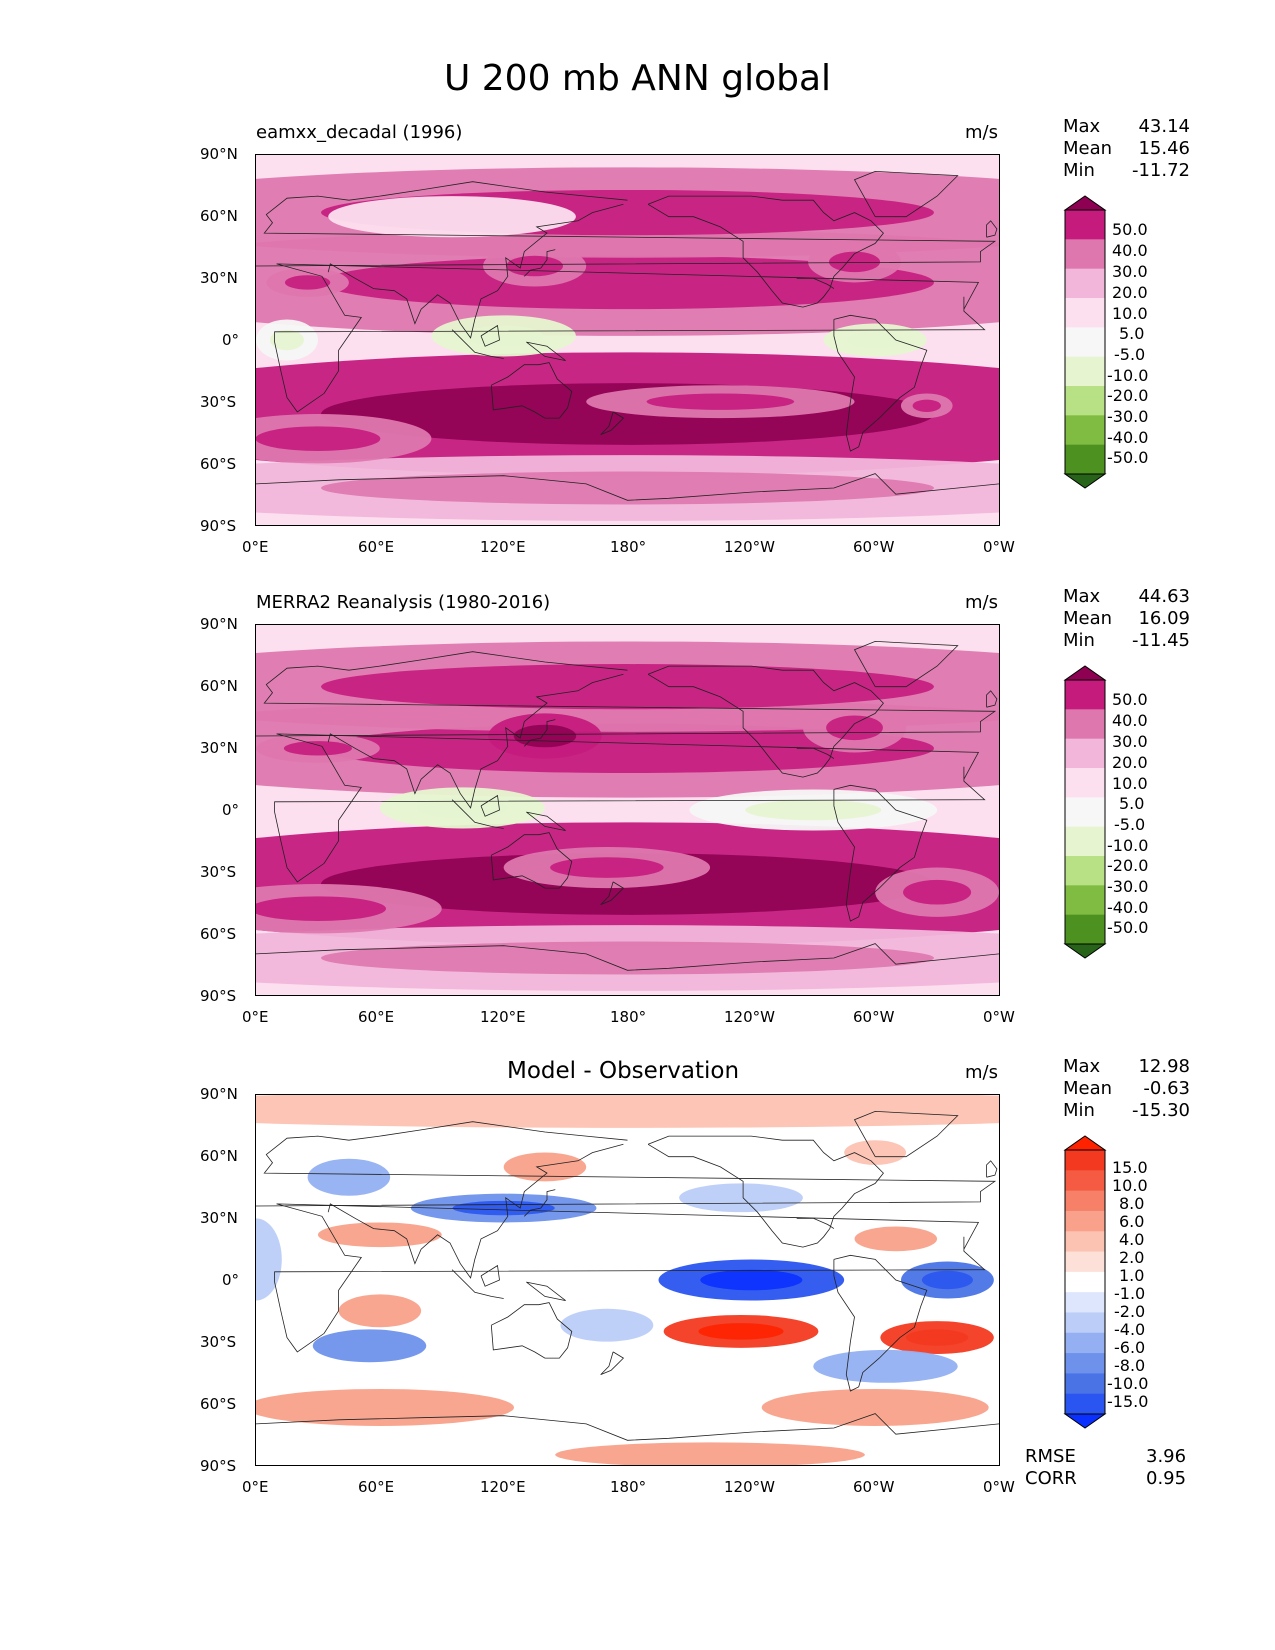 This screenshot has width=1275, height=1650. I want to click on panel-2-colorbar-label: -50.0, so click(1128, 927).